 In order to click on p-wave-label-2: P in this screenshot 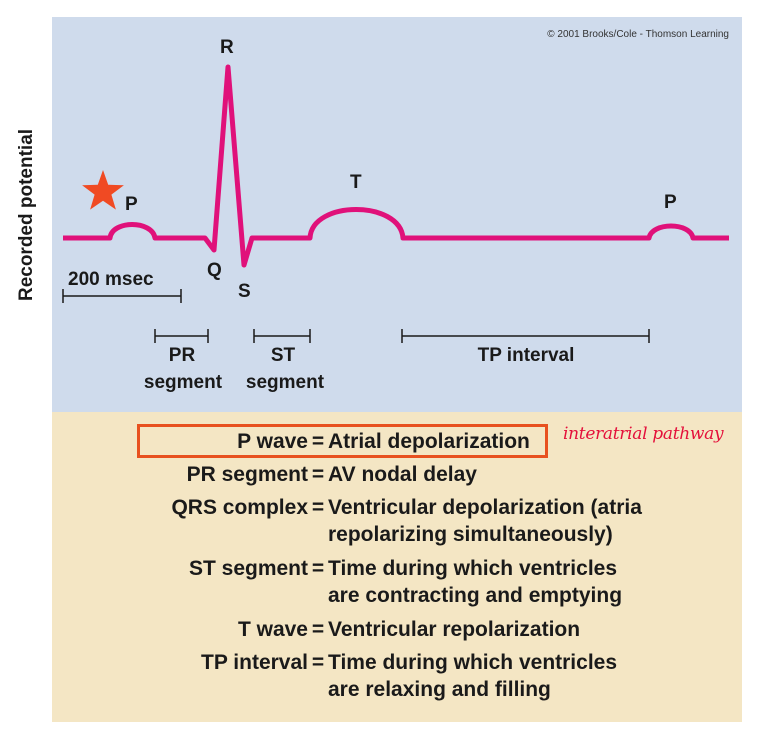, I will do `click(670, 202)`.